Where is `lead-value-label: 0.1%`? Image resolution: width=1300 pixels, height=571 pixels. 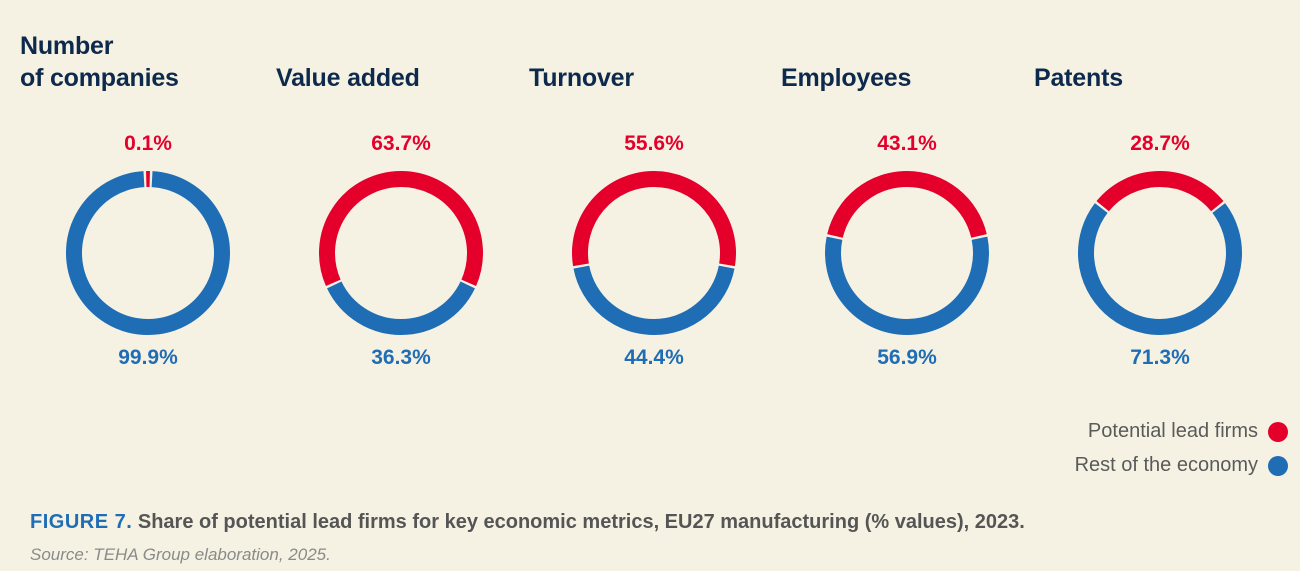
lead-value-label: 0.1% is located at coordinates (148, 143).